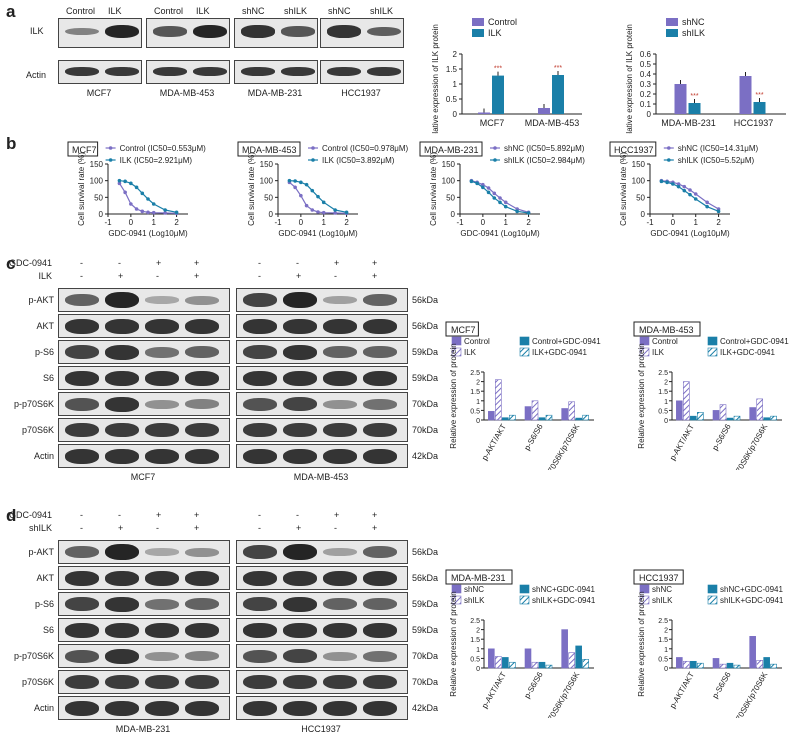 This screenshot has height=751, width=800. Describe the element at coordinates (433, 189) in the screenshot. I see `y-axis-label: Cell survival rate (%)` at that location.